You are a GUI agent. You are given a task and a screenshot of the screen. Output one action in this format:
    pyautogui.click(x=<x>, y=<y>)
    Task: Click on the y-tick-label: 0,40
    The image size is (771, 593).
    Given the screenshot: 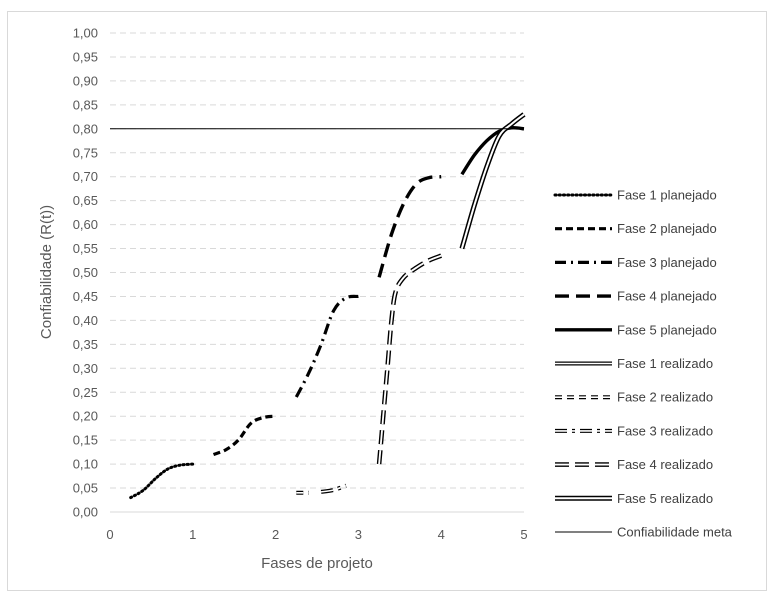 What is the action you would take?
    pyautogui.click(x=85, y=320)
    